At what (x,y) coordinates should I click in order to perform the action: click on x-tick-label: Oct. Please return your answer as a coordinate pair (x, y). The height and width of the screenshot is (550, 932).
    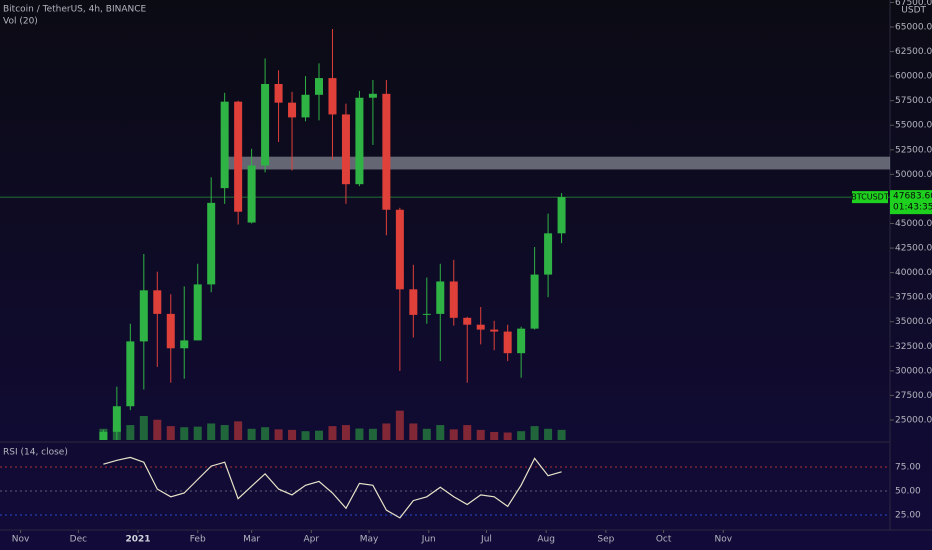
    Looking at the image, I should click on (664, 540).